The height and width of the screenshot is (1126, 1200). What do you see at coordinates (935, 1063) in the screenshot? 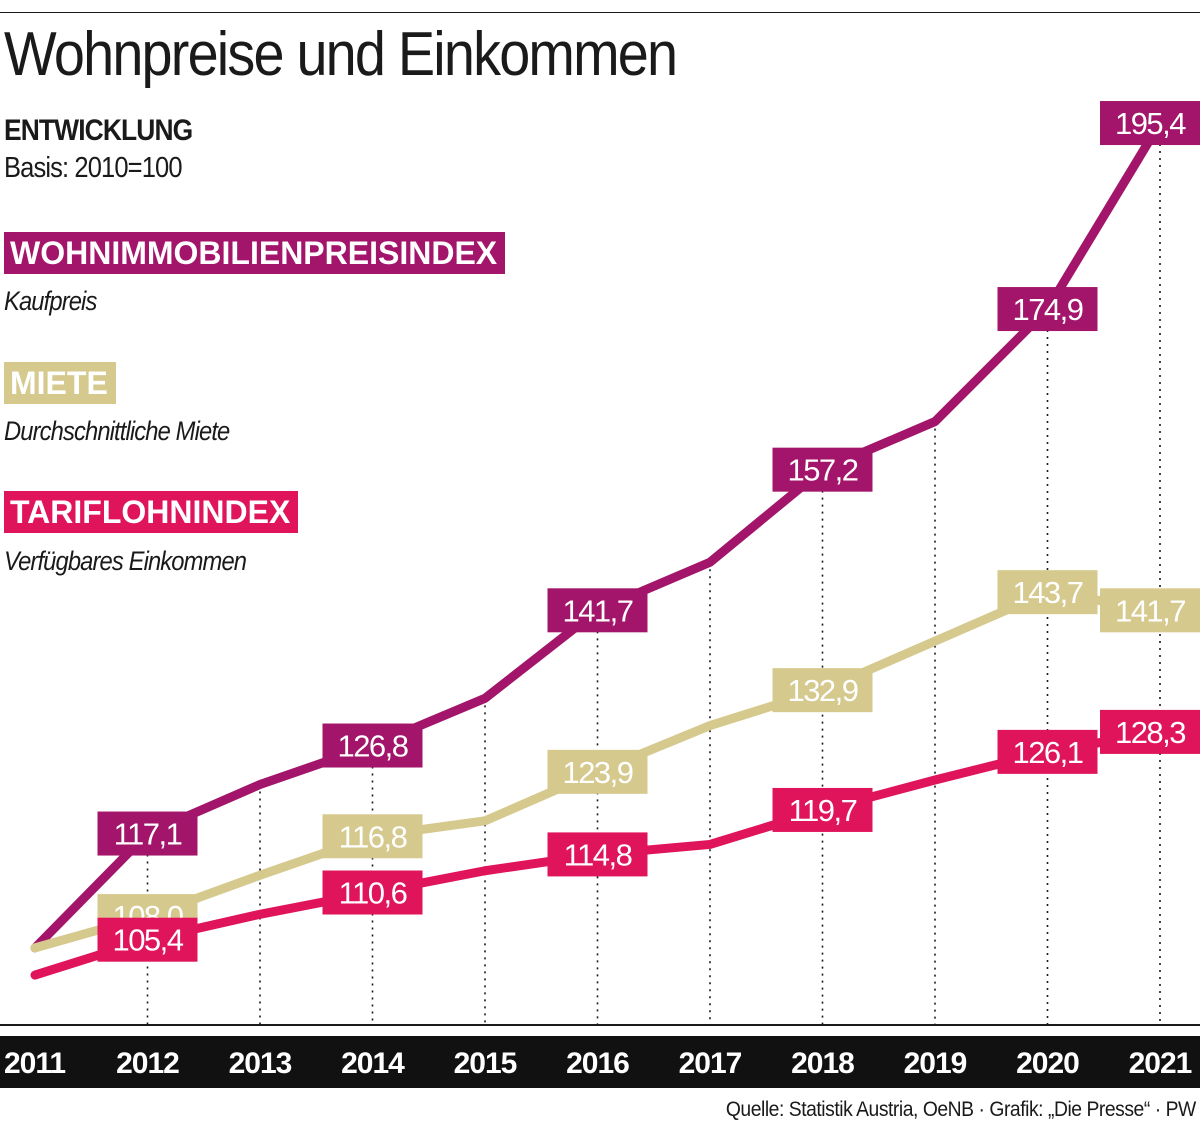
I see `x-tick-label-2019: 2019` at bounding box center [935, 1063].